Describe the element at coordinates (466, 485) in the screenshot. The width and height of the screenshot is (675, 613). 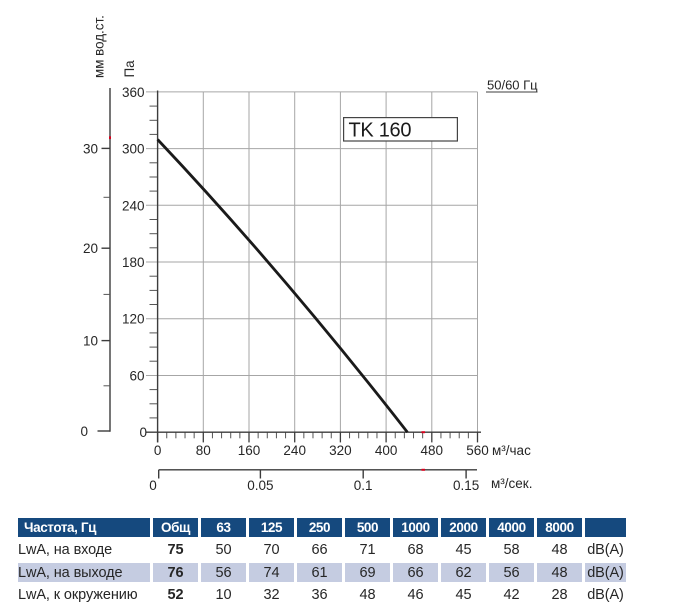
I see `svg-text: 0.15` at that location.